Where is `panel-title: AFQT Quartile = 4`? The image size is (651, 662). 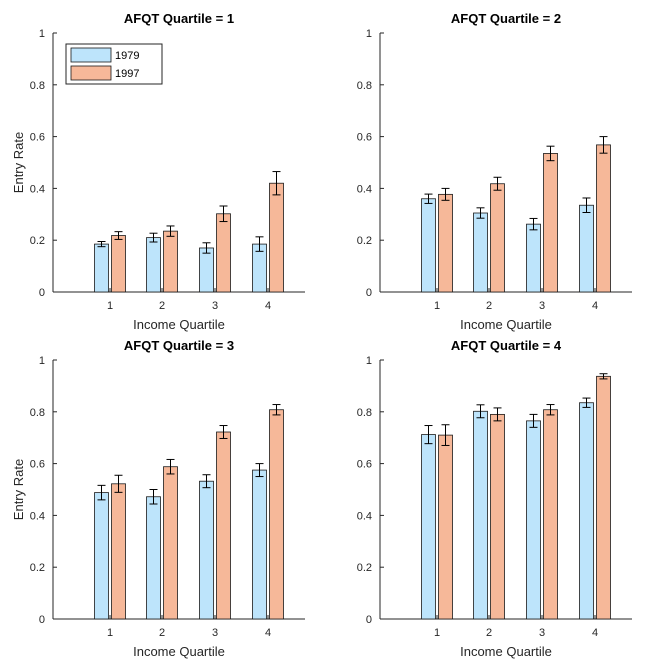
panel-title: AFQT Quartile = 4 is located at coordinates (506, 345).